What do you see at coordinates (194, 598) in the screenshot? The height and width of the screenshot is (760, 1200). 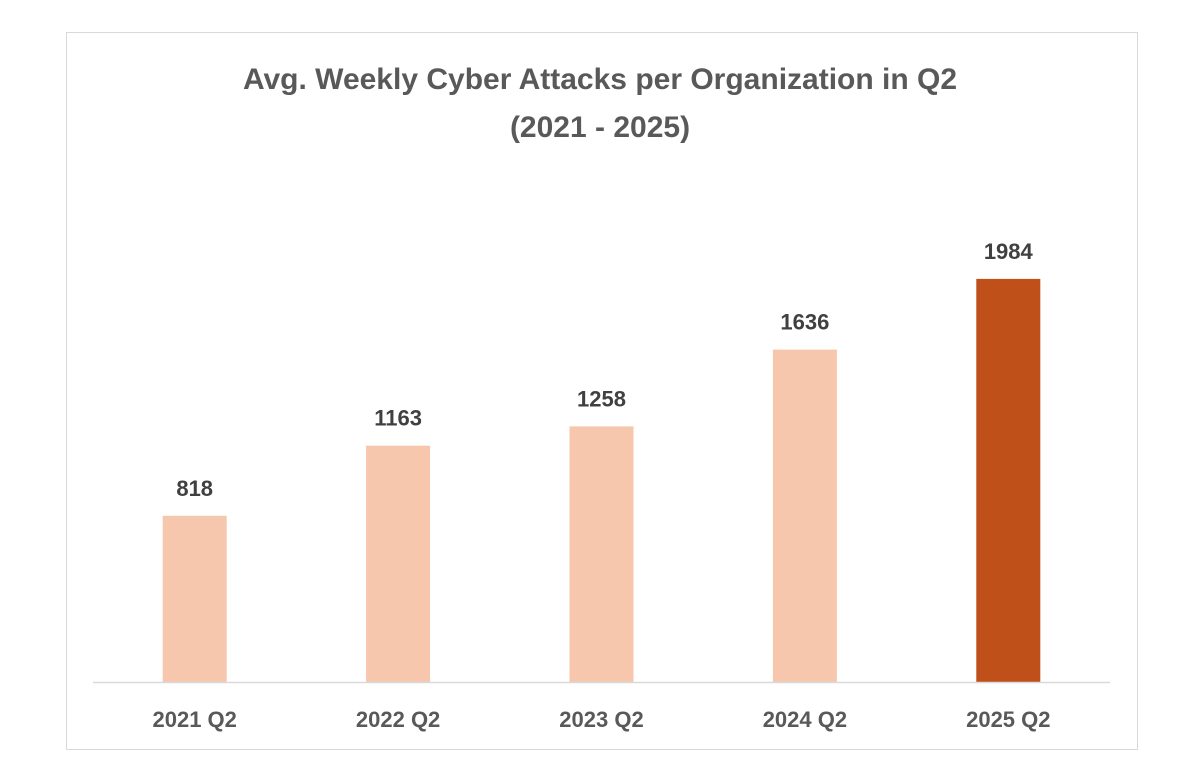 I see `bar-2021-q2` at bounding box center [194, 598].